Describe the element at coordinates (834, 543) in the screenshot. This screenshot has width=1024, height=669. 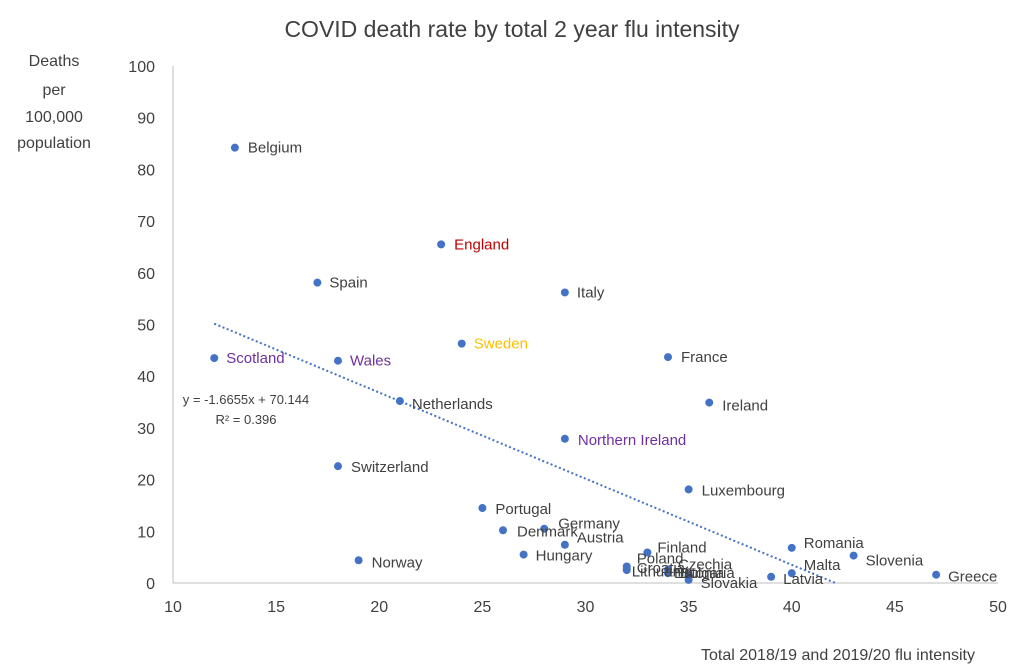
I see `point-label-romania: Romania` at that location.